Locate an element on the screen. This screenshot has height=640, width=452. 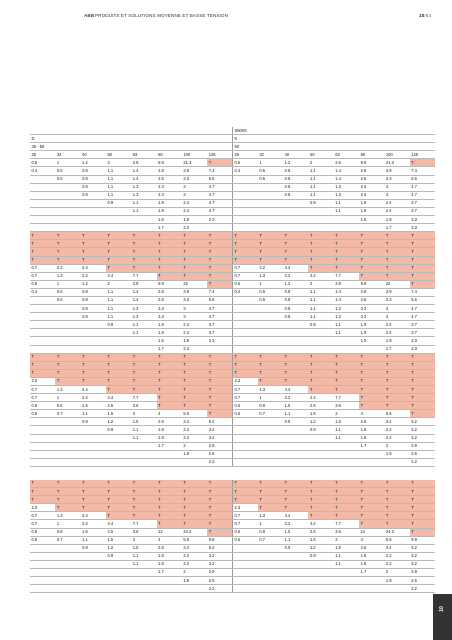
table-row: 2.2 2.2 is located at coordinates (232, 462).